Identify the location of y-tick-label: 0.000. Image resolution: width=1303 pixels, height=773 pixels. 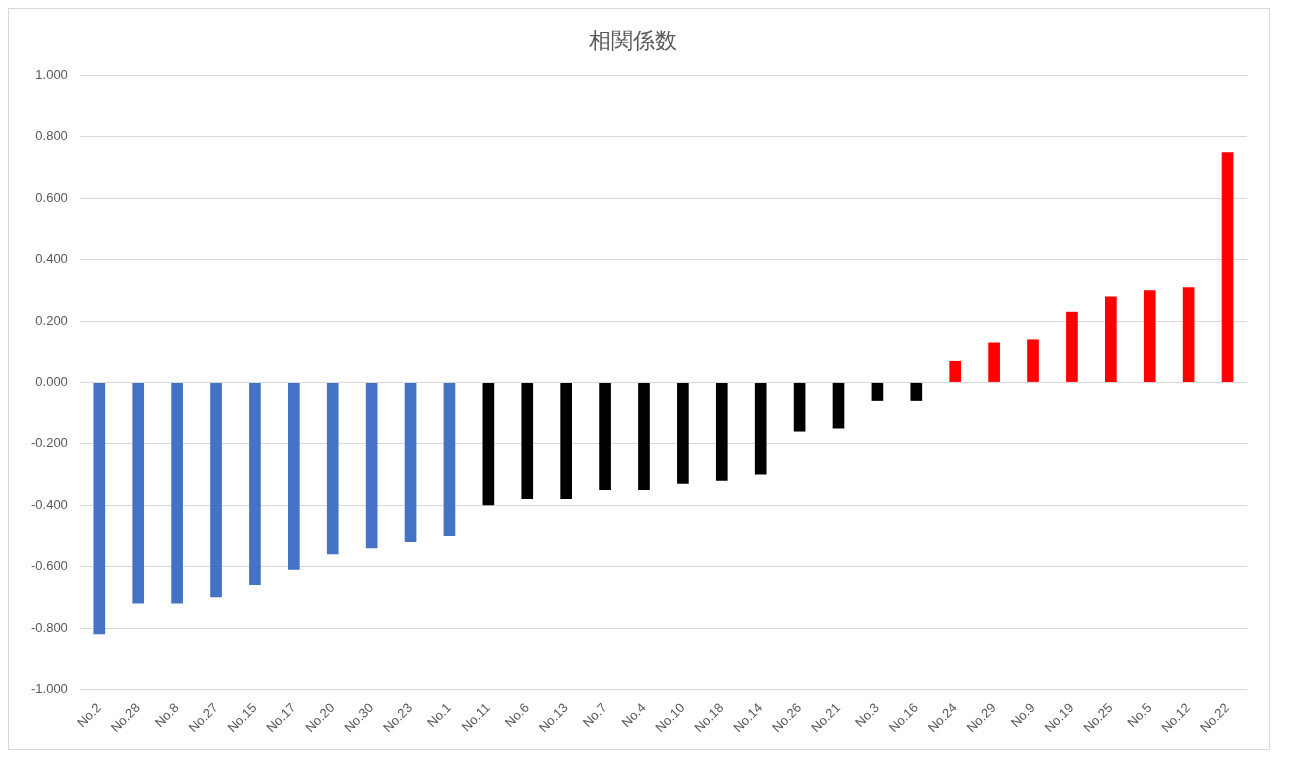
(51, 381).